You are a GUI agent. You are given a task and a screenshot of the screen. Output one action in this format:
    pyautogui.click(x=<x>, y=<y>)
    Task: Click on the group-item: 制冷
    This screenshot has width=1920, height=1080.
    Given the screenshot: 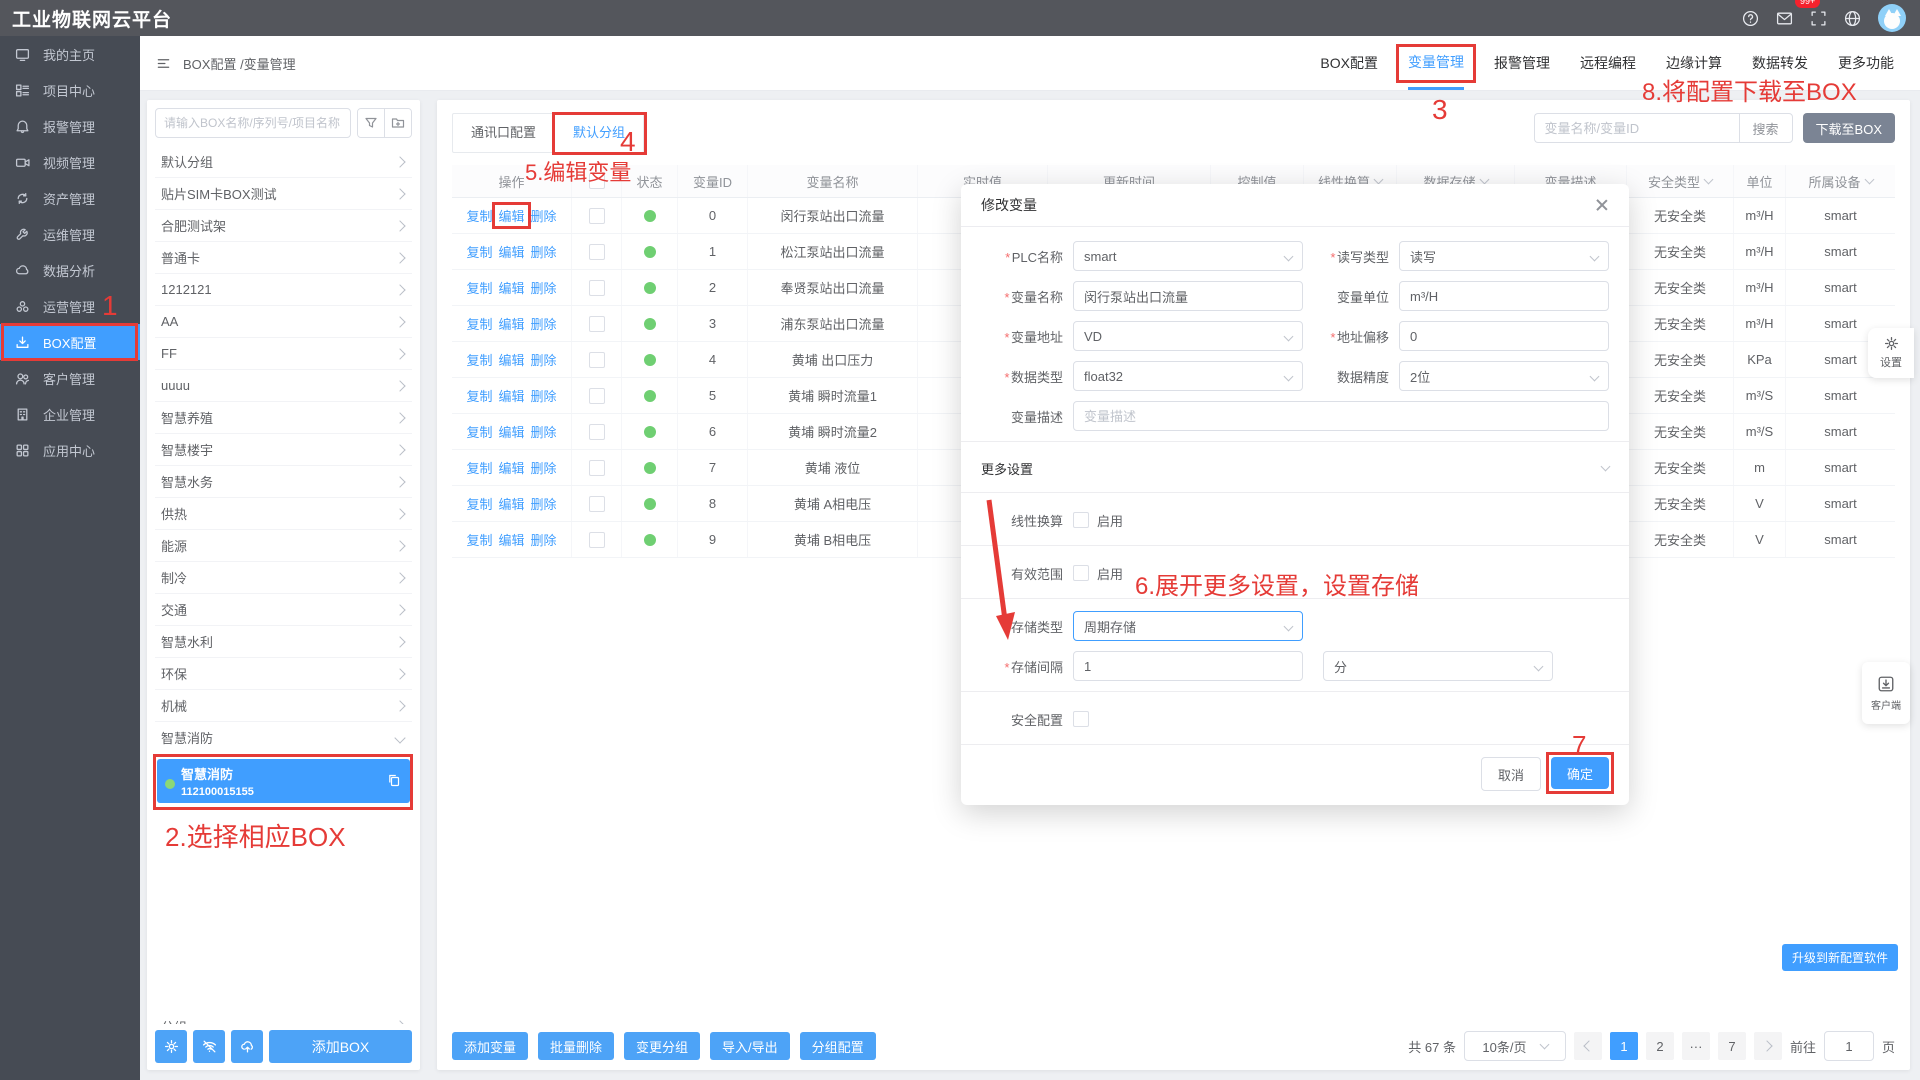 What is the action you would take?
    pyautogui.click(x=283, y=578)
    